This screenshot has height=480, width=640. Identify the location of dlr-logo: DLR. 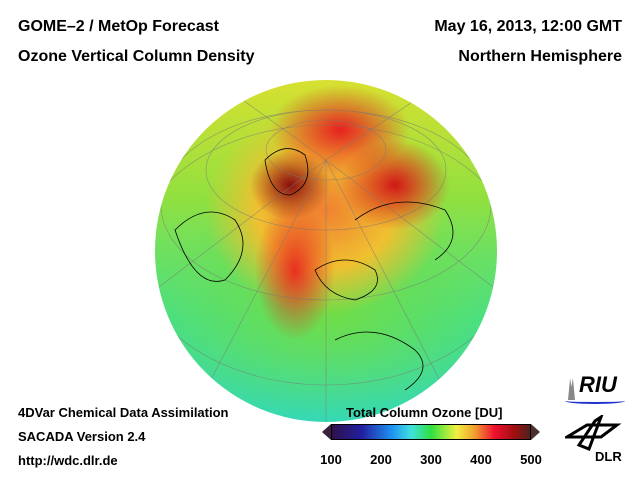
(593, 439).